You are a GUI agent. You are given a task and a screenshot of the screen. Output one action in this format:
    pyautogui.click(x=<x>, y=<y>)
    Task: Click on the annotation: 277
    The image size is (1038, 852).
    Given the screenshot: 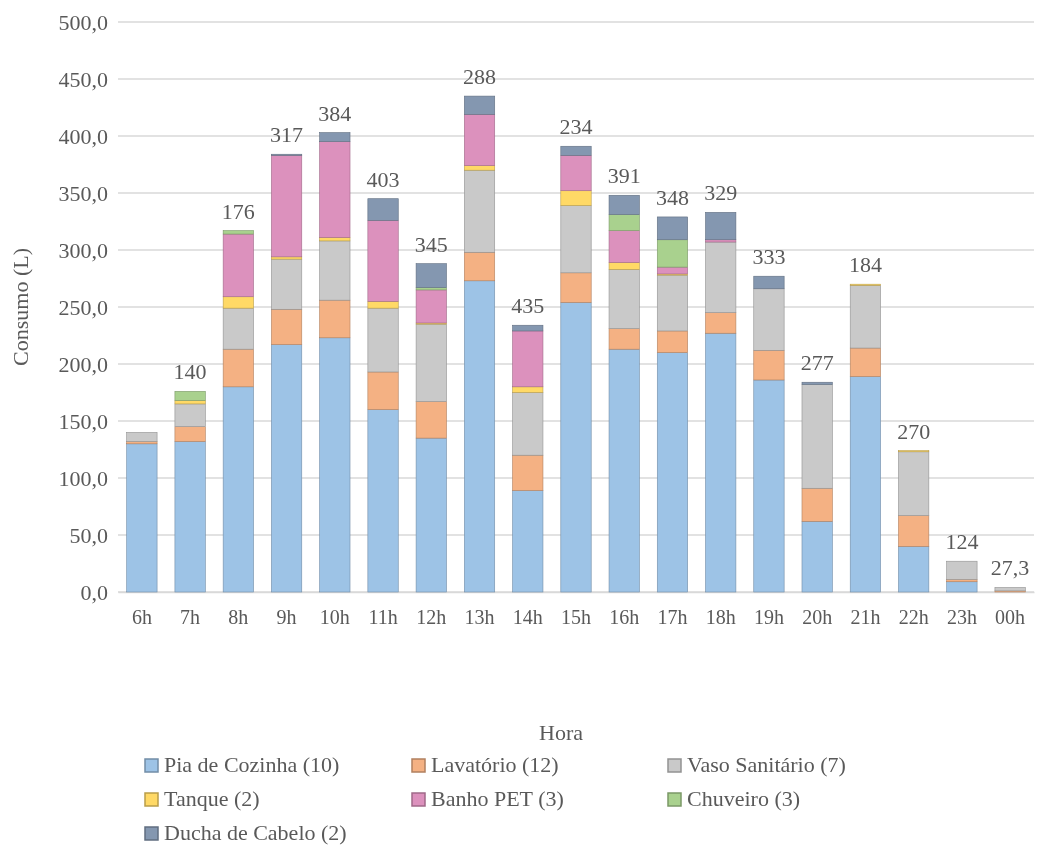 What is the action you would take?
    pyautogui.click(x=817, y=363)
    